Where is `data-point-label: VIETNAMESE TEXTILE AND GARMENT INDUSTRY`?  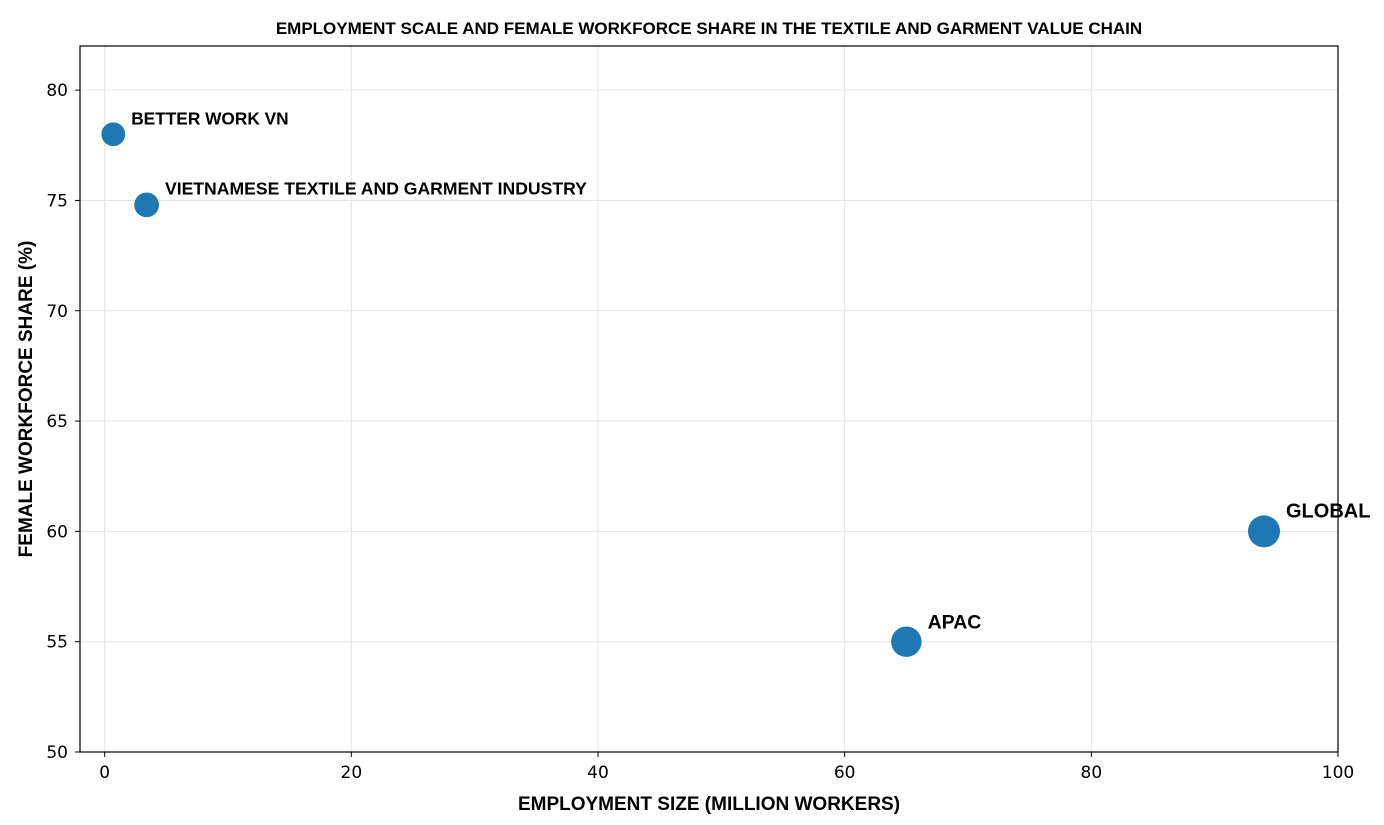
data-point-label: VIETNAMESE TEXTILE AND GARMENT INDUSTRY is located at coordinates (376, 188).